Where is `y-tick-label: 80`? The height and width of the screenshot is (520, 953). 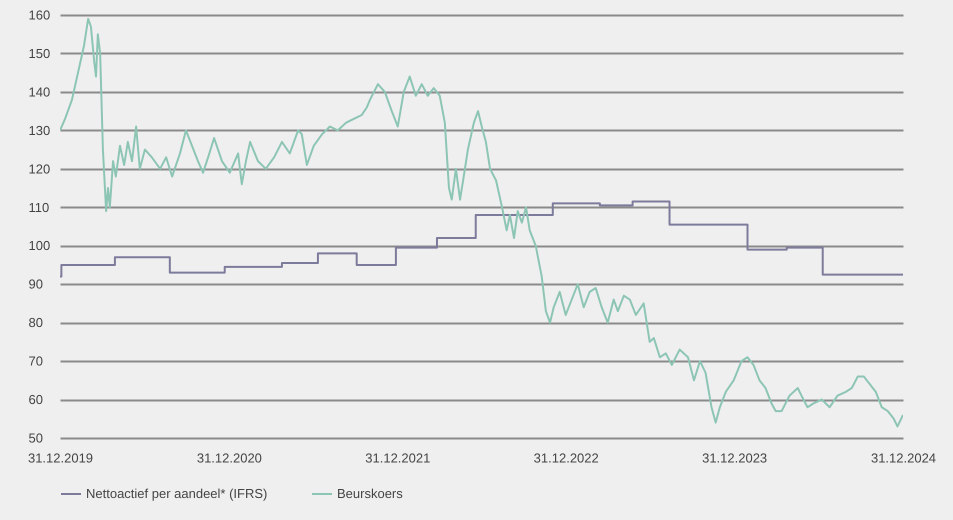 y-tick-label: 80 is located at coordinates (35, 322).